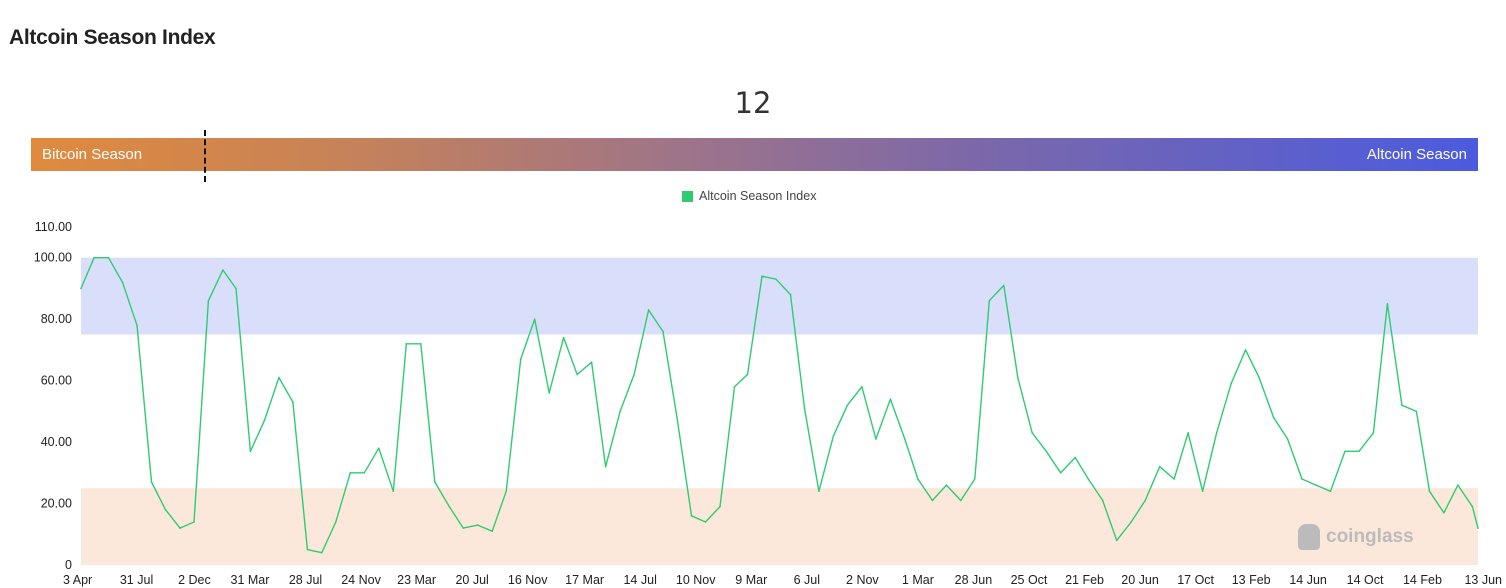  What do you see at coordinates (1251, 580) in the screenshot?
I see `x-tick-label: 13 Feb` at bounding box center [1251, 580].